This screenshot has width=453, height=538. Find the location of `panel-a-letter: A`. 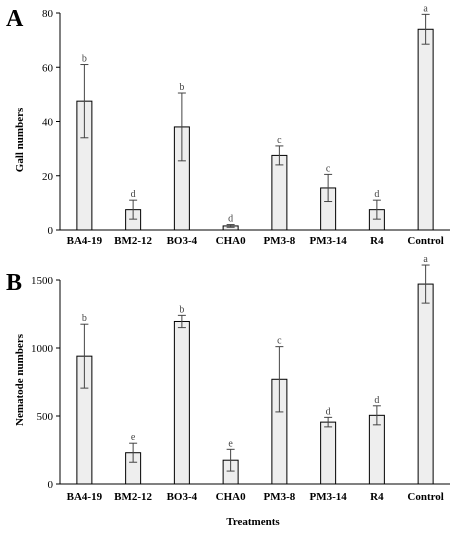

panel-a-letter: A is located at coordinates (15, 19).